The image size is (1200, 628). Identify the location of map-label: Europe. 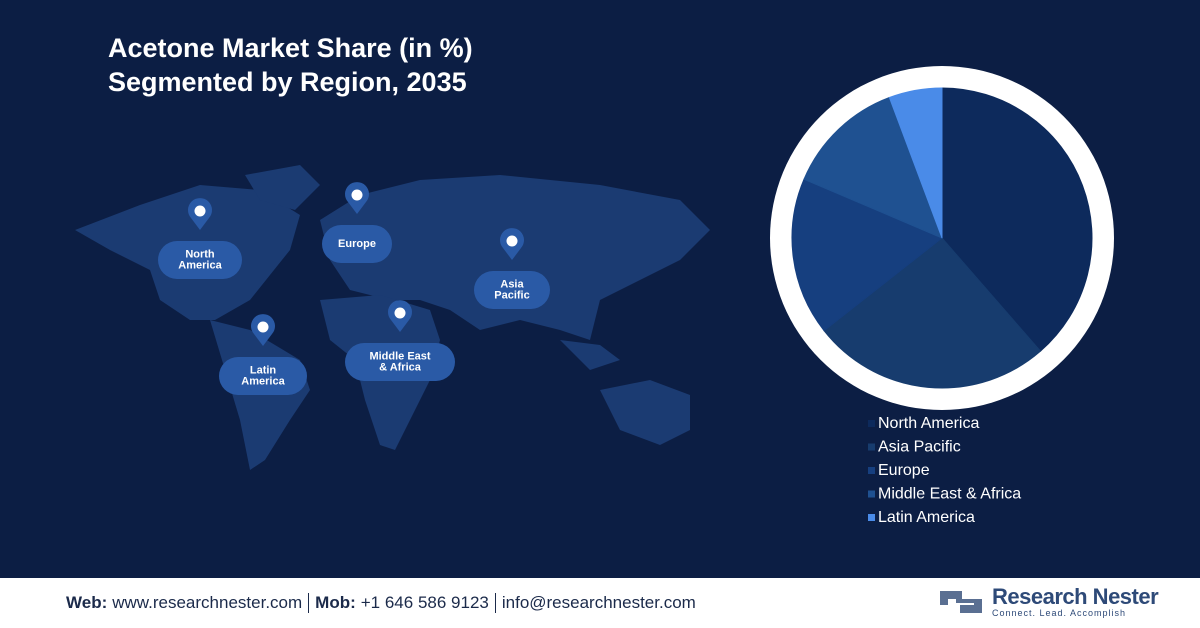
(357, 244).